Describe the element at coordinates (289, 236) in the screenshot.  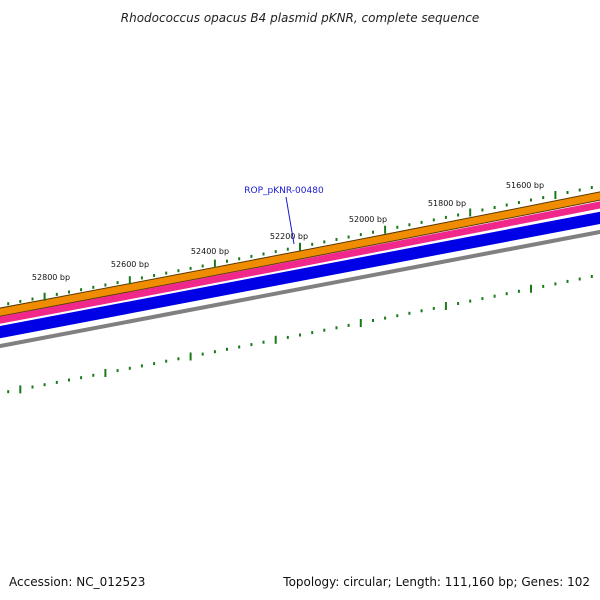
I see `scale-tick-label: 52200 bp` at that location.